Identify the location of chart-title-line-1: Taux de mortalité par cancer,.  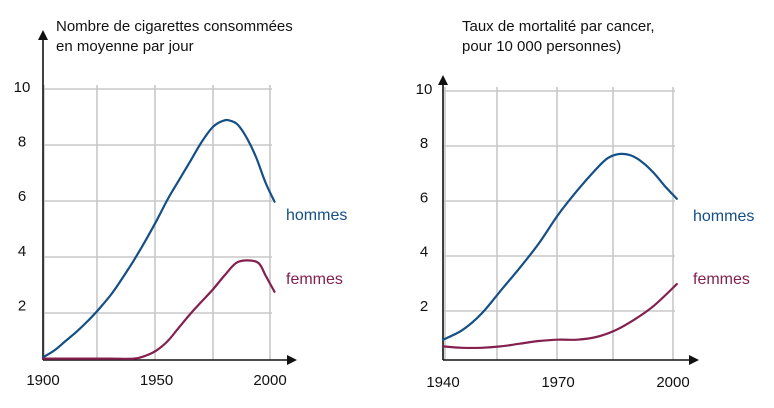
(558, 26).